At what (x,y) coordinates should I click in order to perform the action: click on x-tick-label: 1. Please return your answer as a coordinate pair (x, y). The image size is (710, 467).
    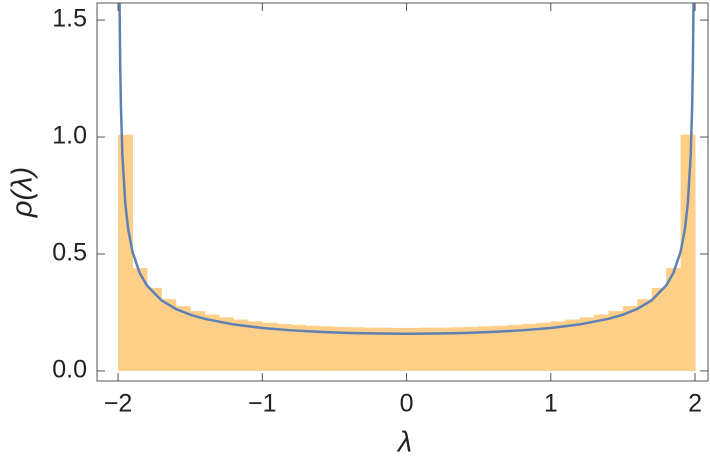
    Looking at the image, I should click on (551, 404).